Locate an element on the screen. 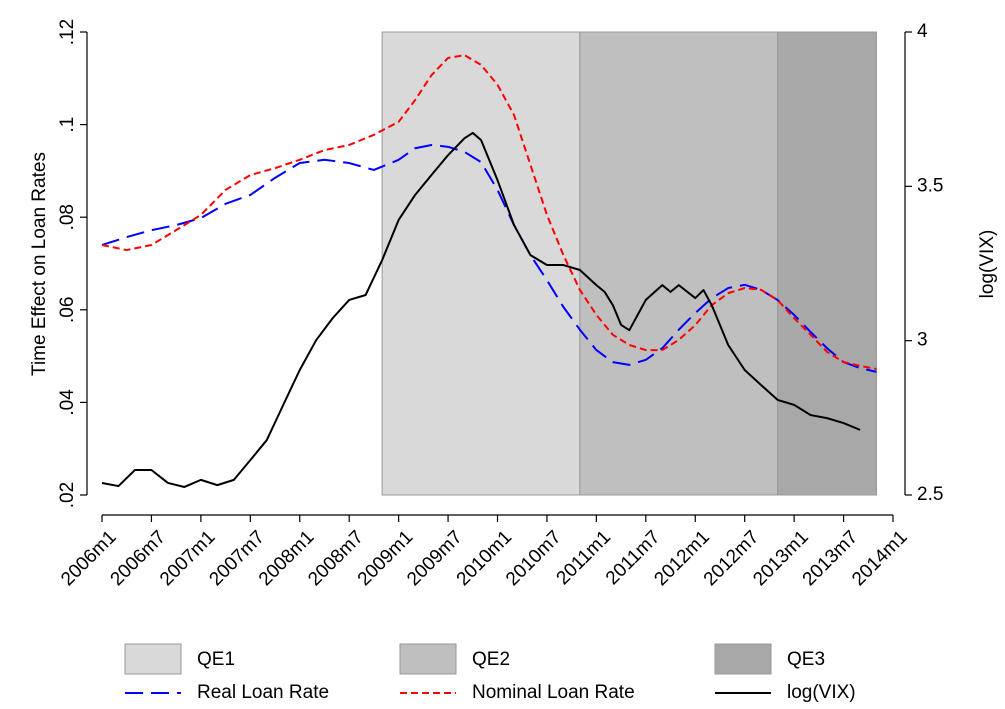 This screenshot has height=709, width=1005. y-tick-label: .1 is located at coordinates (67, 125).